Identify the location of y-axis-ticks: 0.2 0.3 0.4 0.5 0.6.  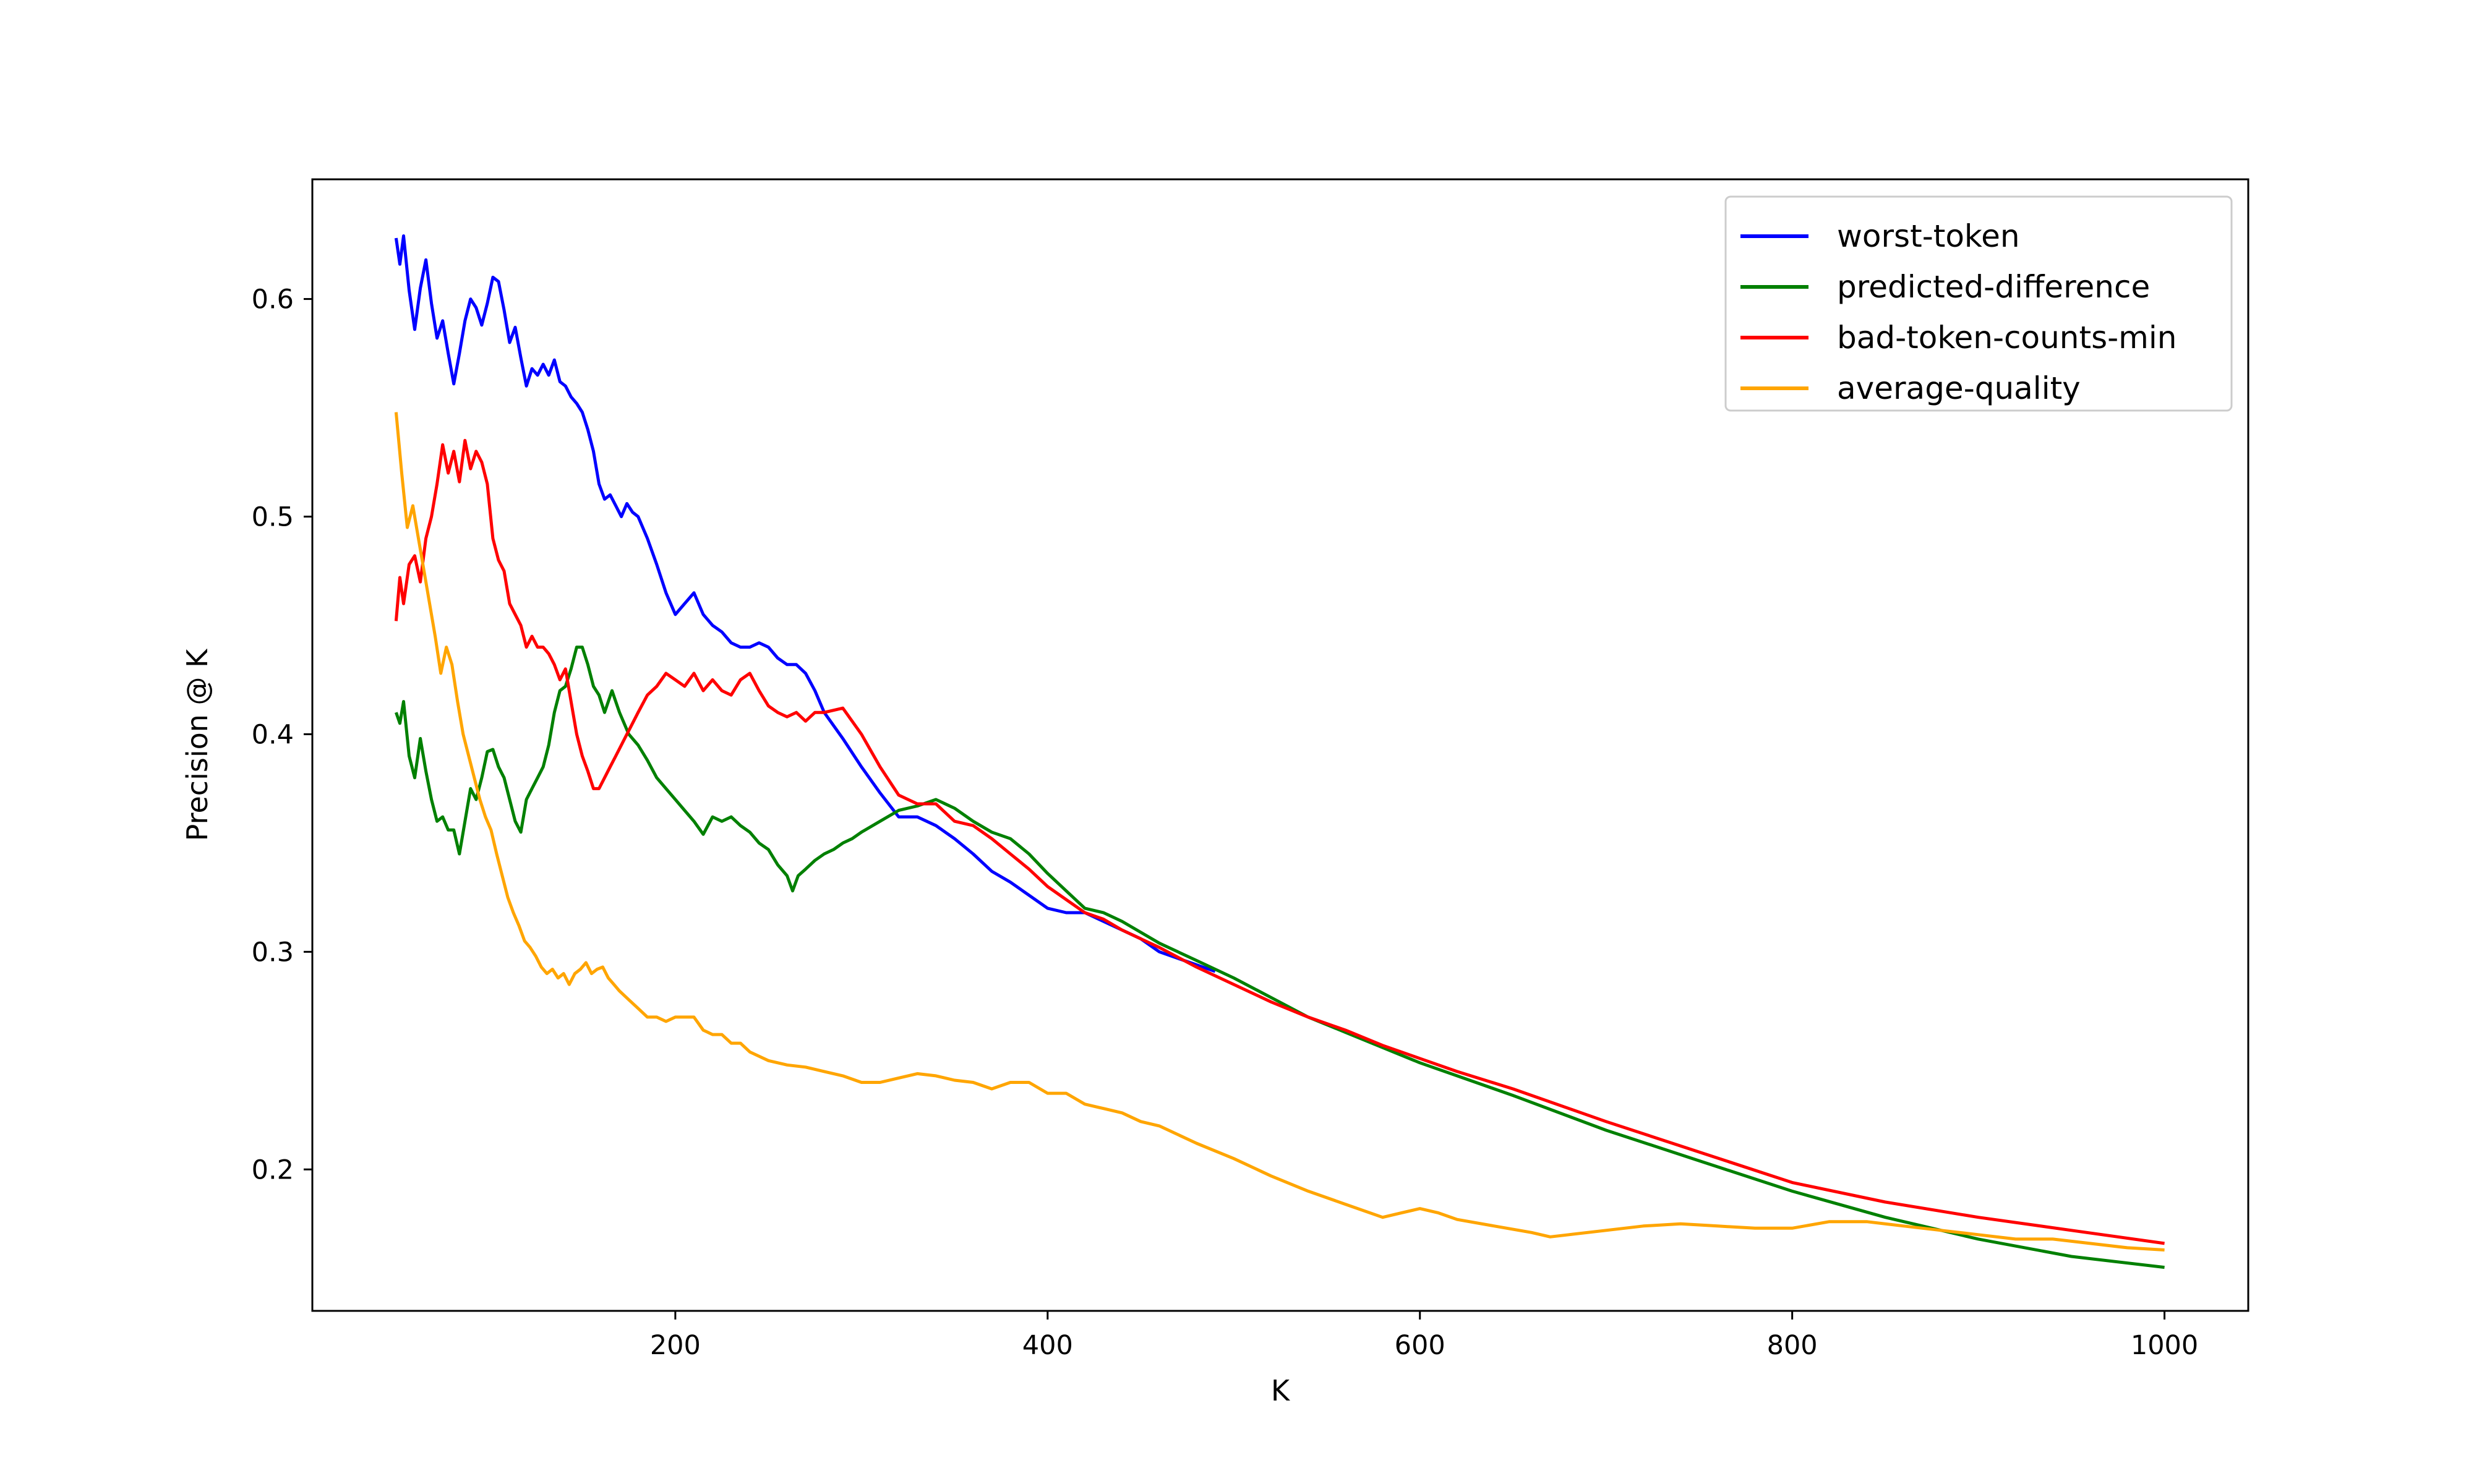
(282, 734).